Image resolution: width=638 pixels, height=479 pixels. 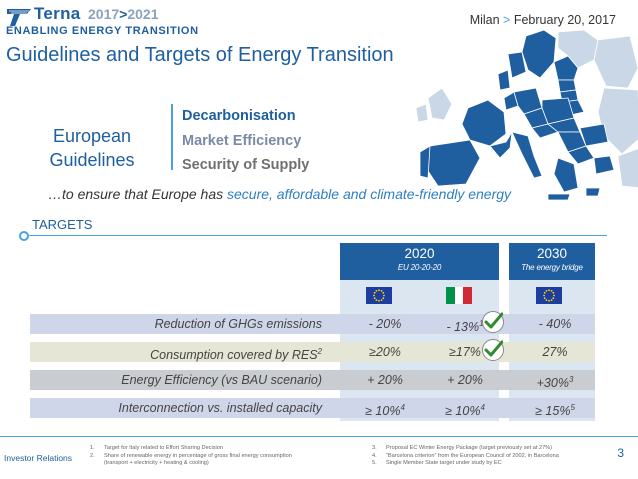 What do you see at coordinates (465, 380) in the screenshot?
I see `row-value-2020-italy: + 20%` at bounding box center [465, 380].